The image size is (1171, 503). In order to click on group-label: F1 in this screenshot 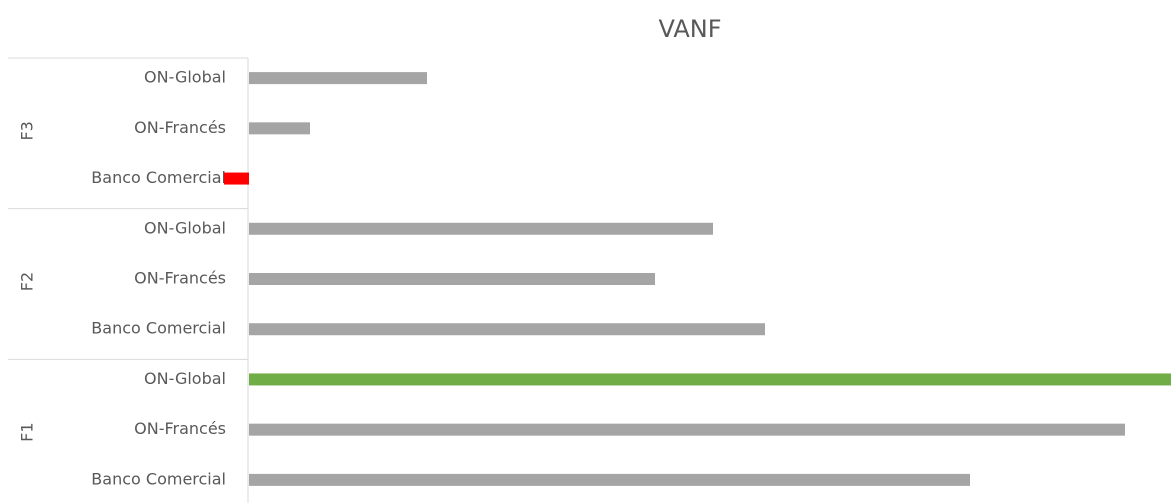, I will do `click(27, 431)`.